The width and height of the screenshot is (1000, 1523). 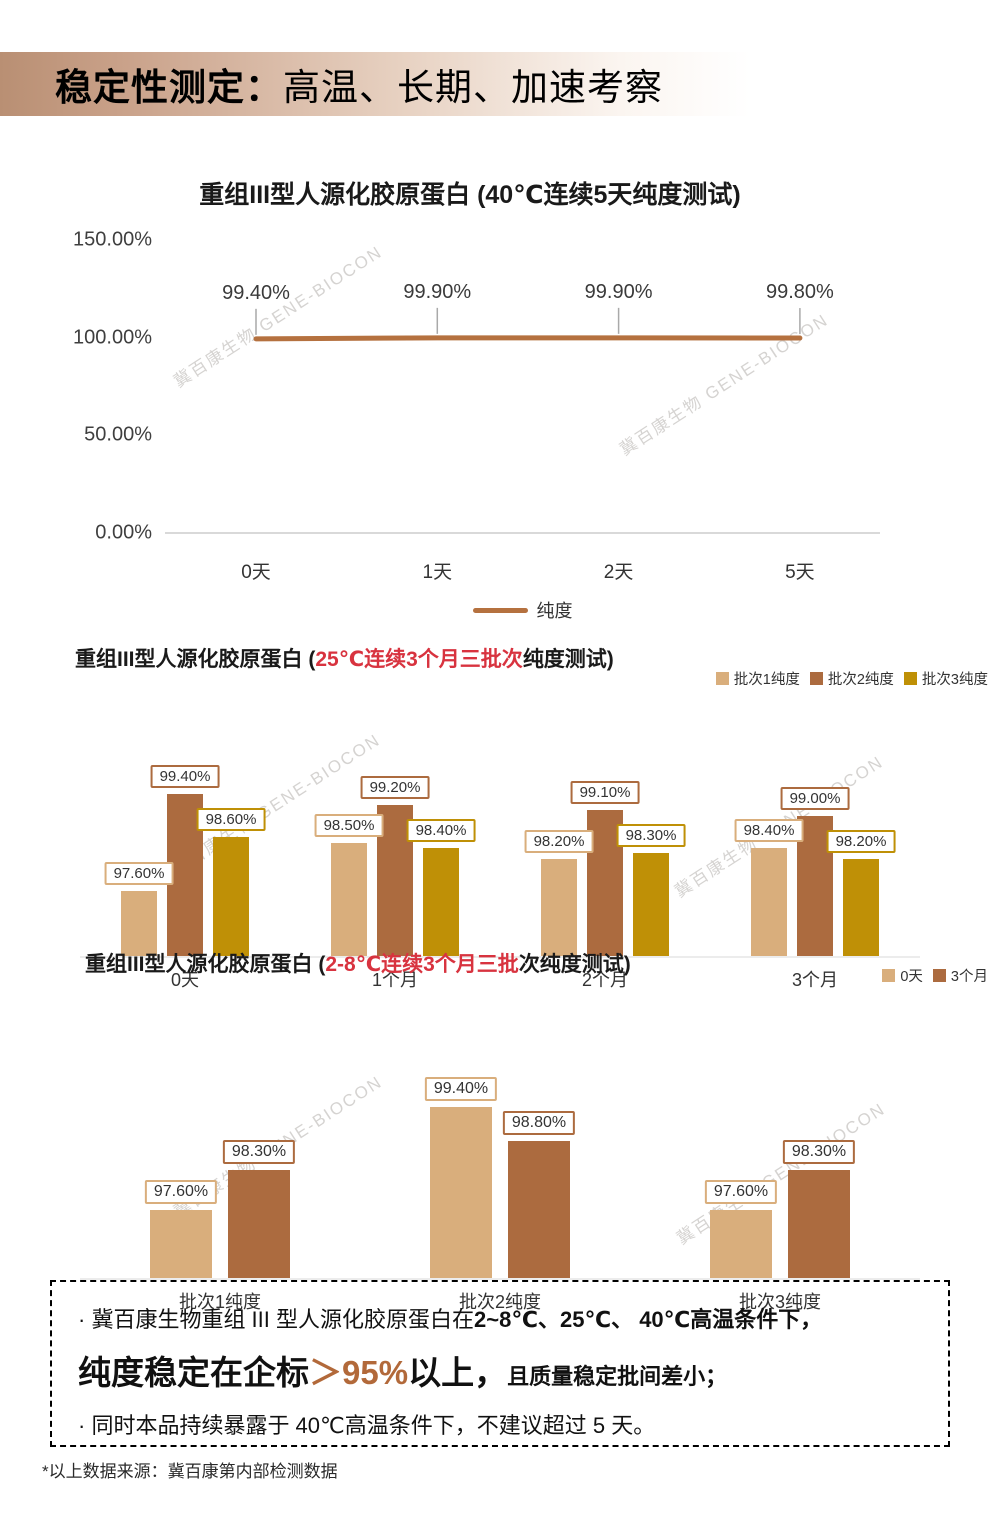 What do you see at coordinates (118, 434) in the screenshot?
I see `y-axis-tick-label: 50.00%` at bounding box center [118, 434].